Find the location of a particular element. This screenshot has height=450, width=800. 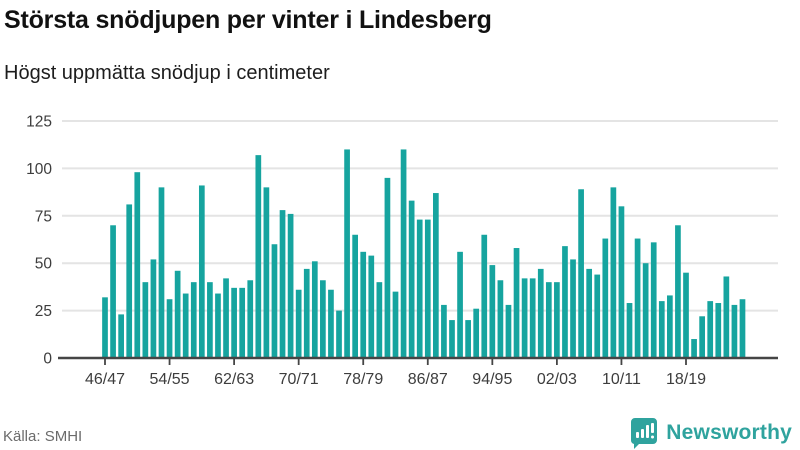

snow-depth-bar-01/02 is located at coordinates (548, 320).